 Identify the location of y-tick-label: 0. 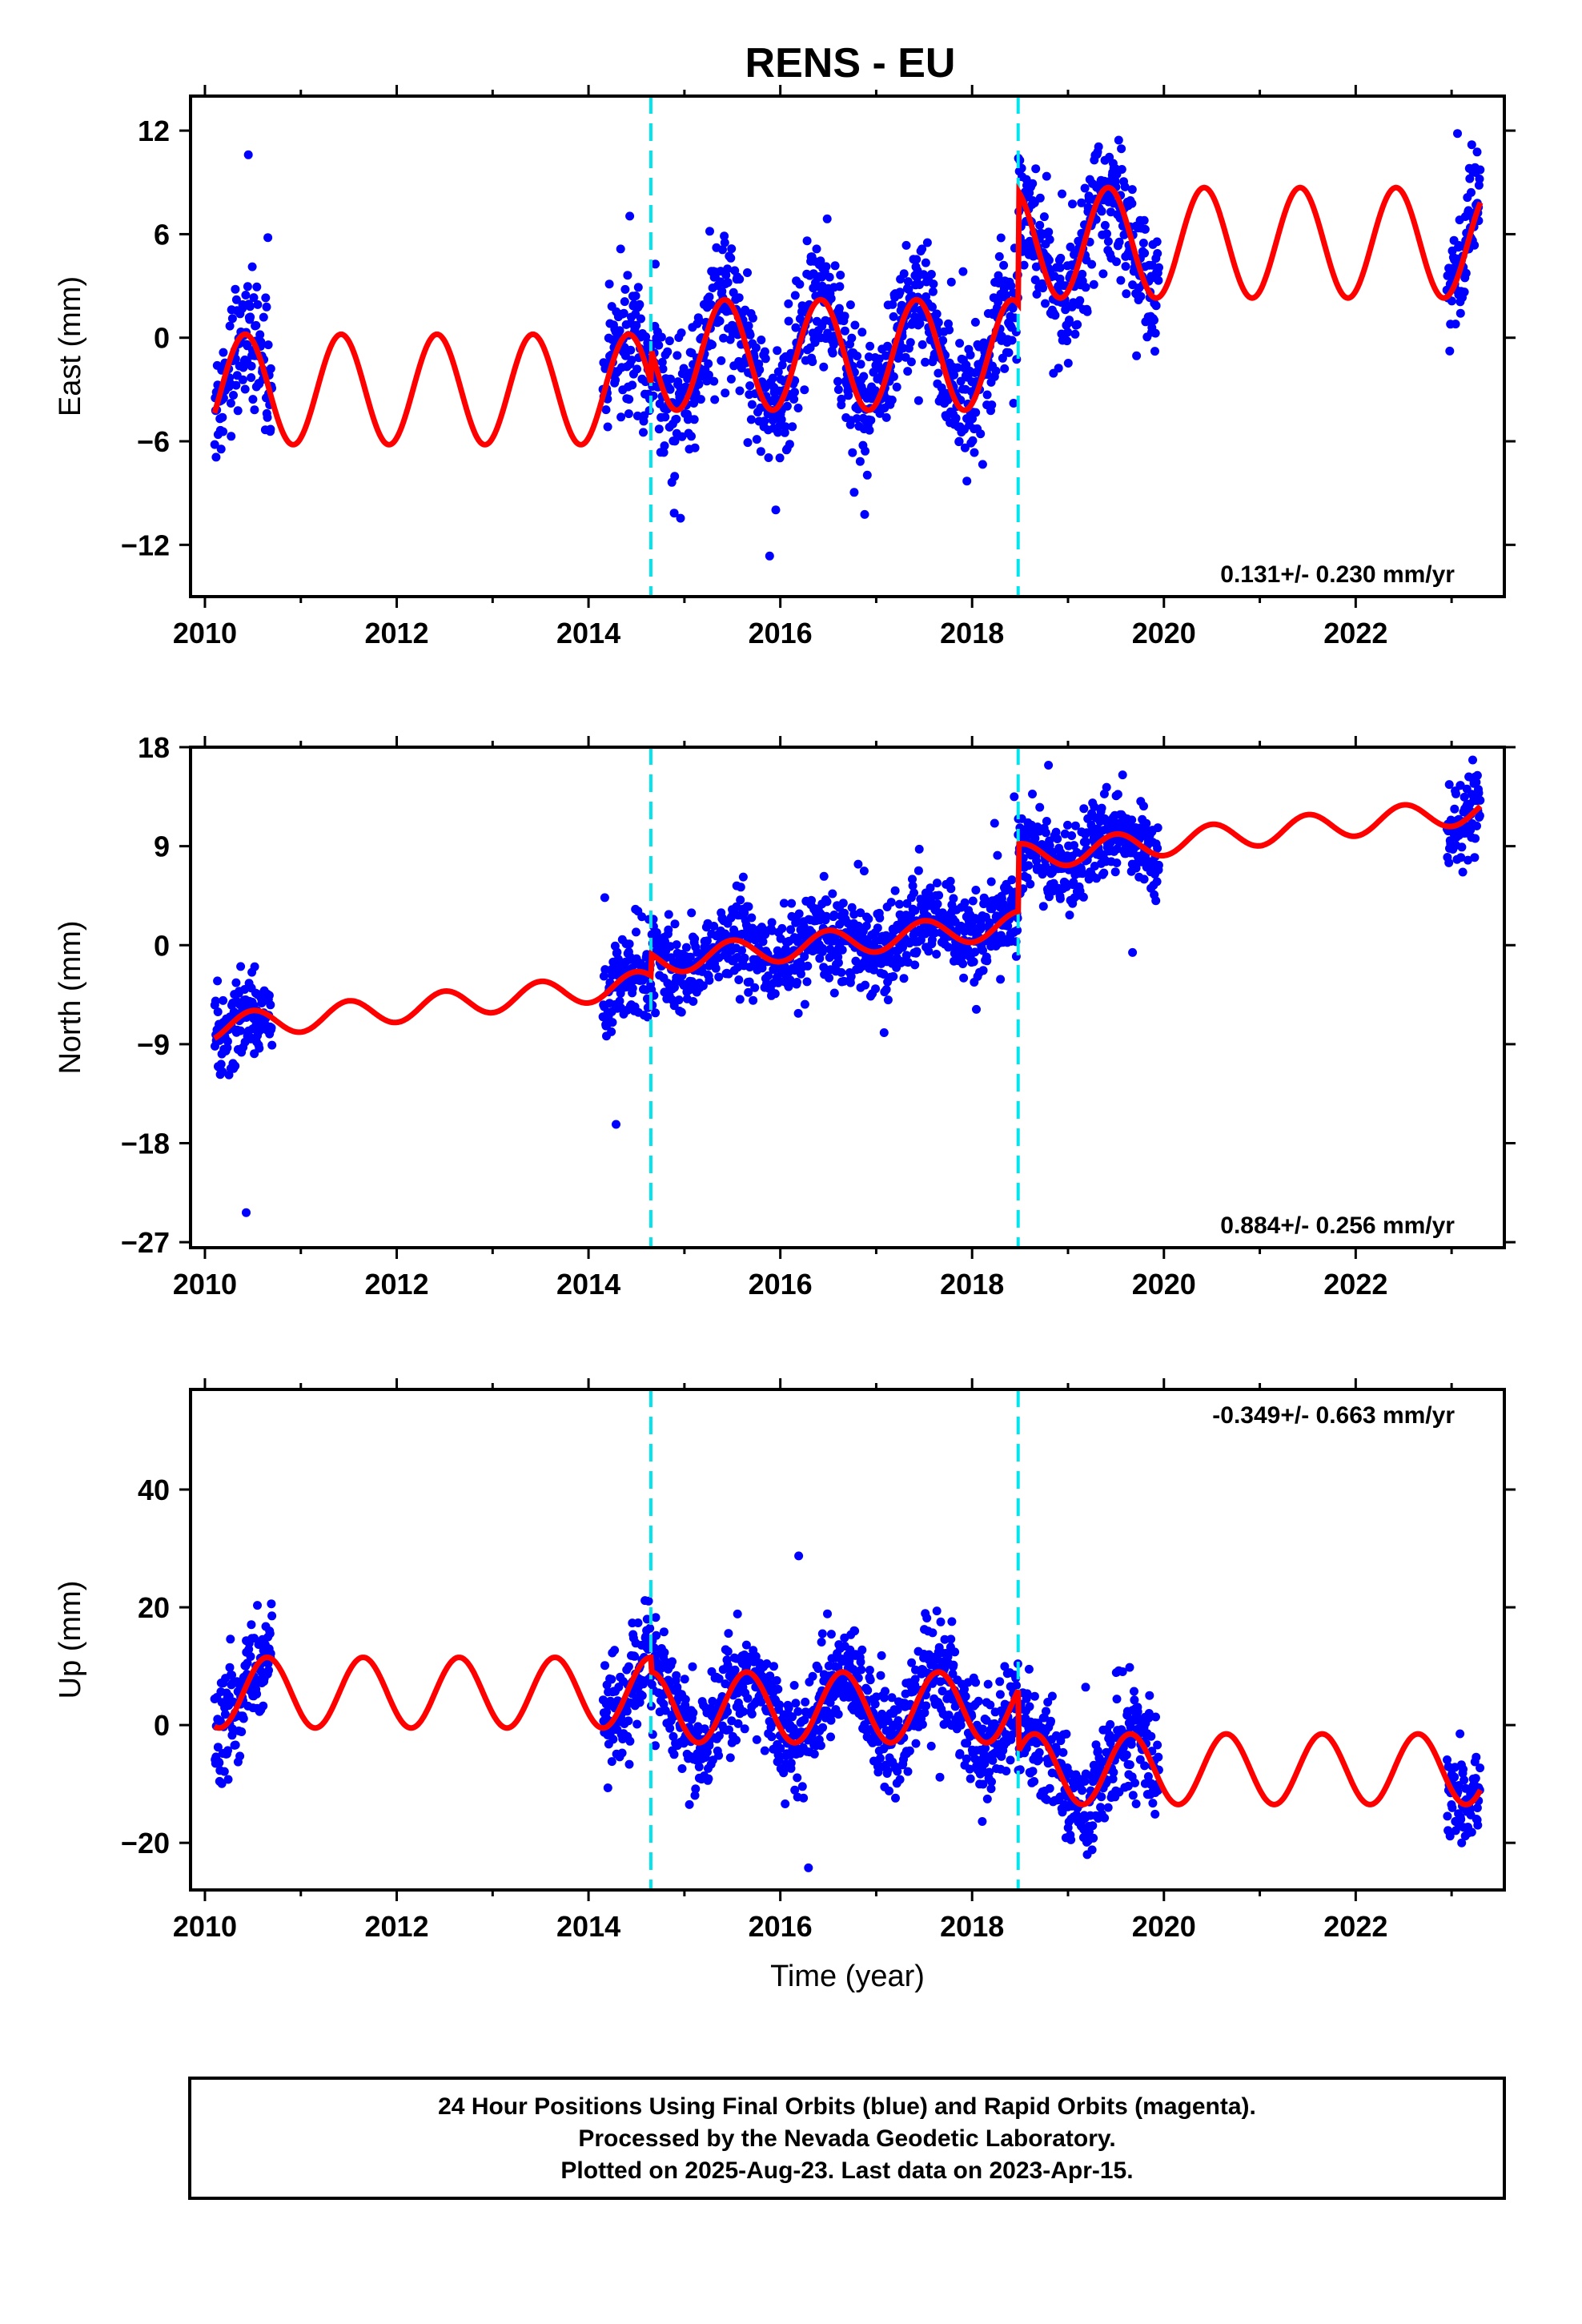
(162, 338).